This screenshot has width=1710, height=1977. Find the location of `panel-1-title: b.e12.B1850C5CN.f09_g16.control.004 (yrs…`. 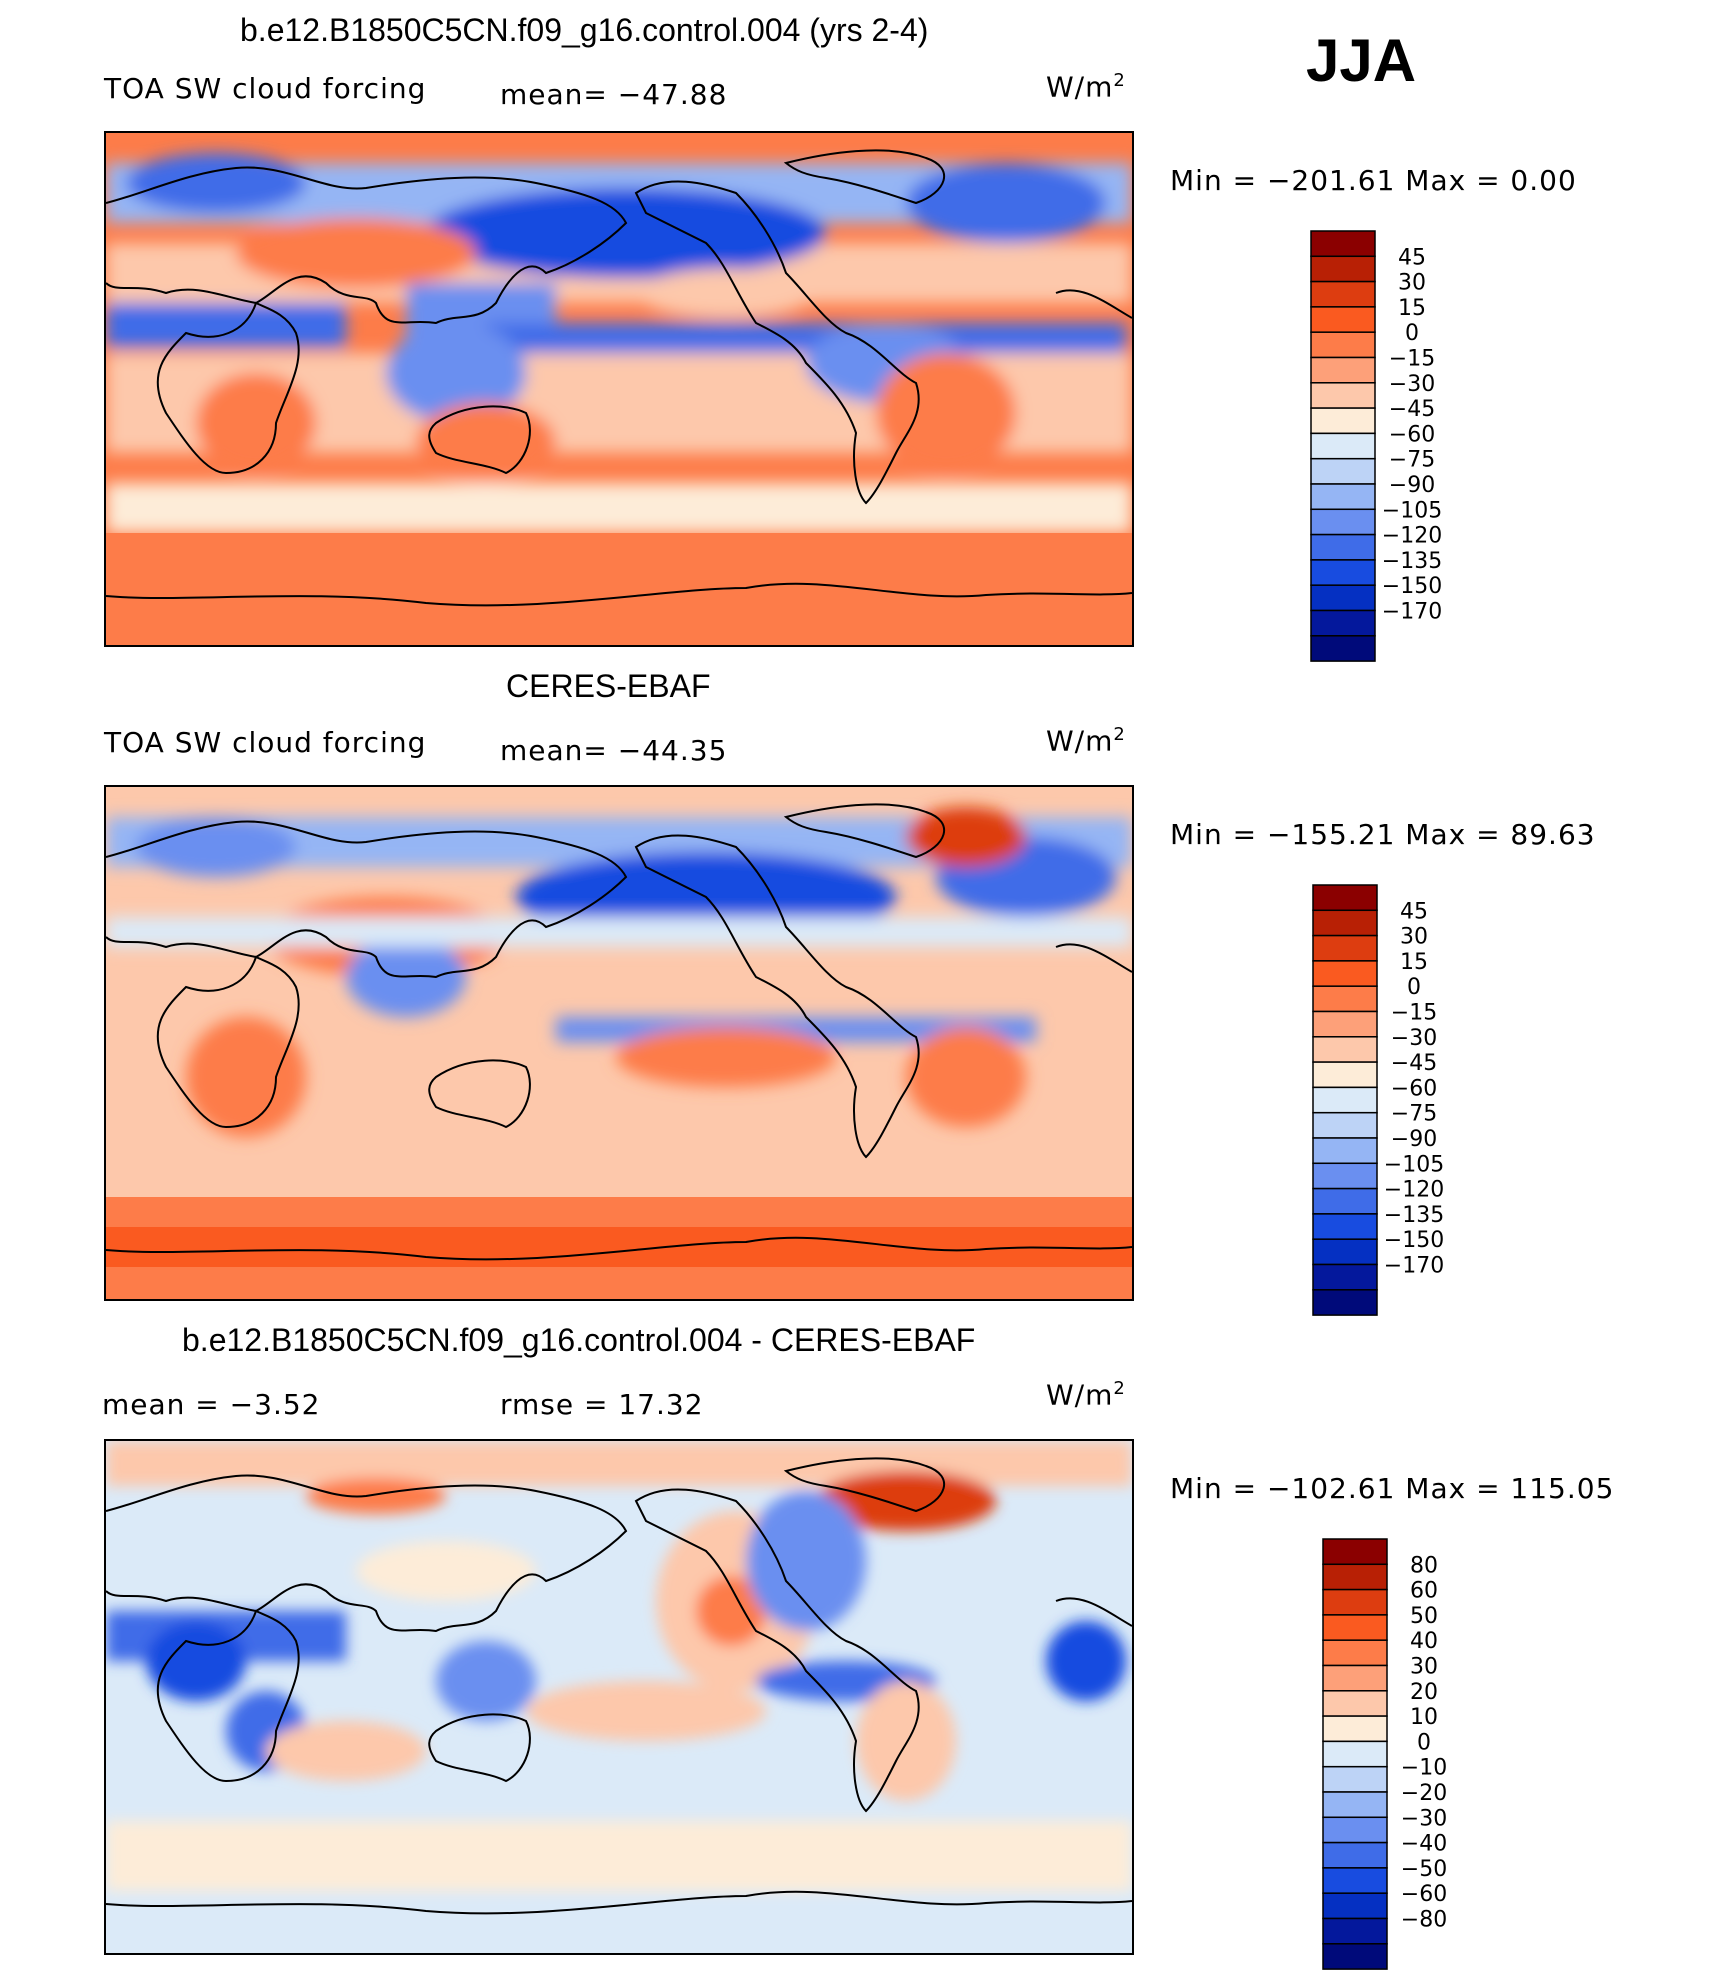

panel-1-title: b.e12.B1850C5CN.f09_g16.control.004 (yrs… is located at coordinates (584, 30).